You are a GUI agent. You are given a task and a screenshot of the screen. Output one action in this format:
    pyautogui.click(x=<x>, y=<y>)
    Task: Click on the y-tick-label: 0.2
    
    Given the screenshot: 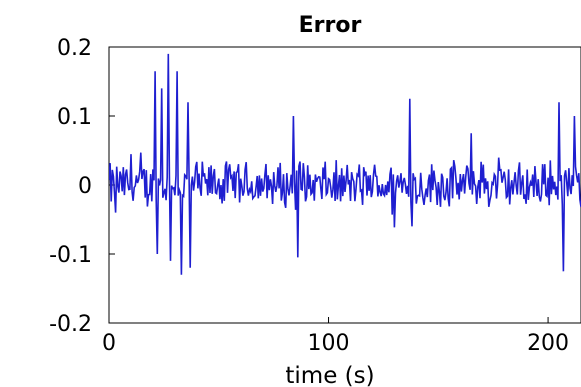 What is the action you would take?
    pyautogui.click(x=74, y=48)
    